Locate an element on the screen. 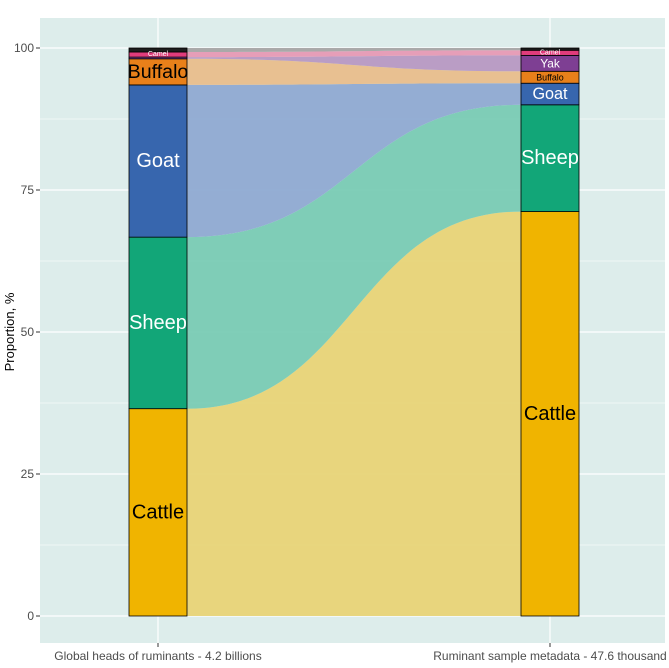  y-tick-label: 100 is located at coordinates (24, 48).